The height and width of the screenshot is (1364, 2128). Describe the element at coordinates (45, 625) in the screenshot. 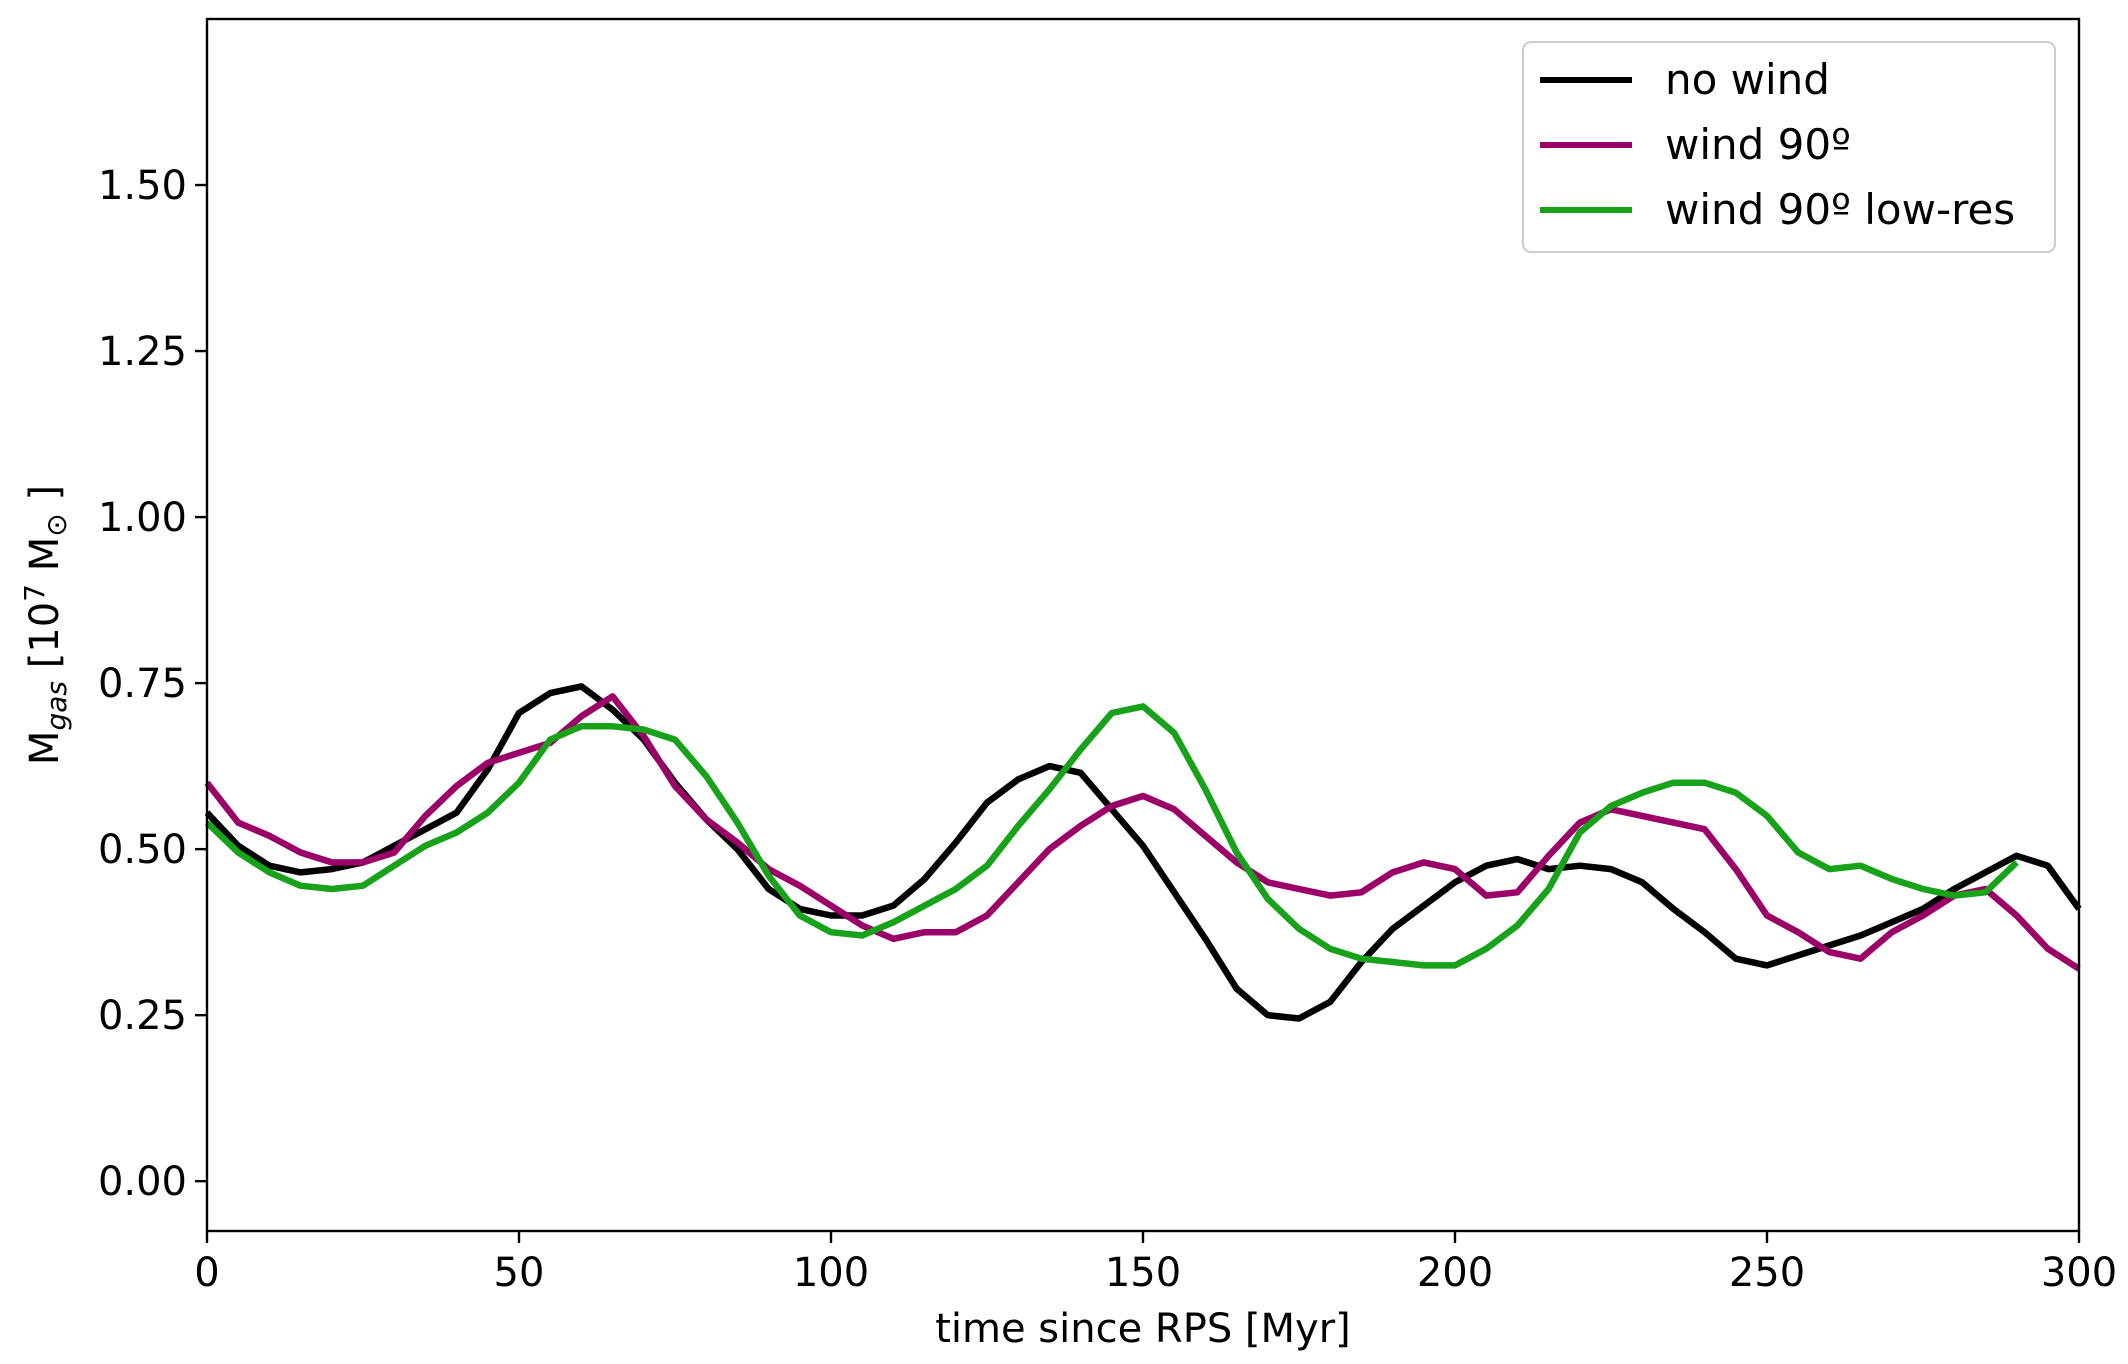

I see `y-axis-label: Mgas [107 M⊙ ]` at that location.